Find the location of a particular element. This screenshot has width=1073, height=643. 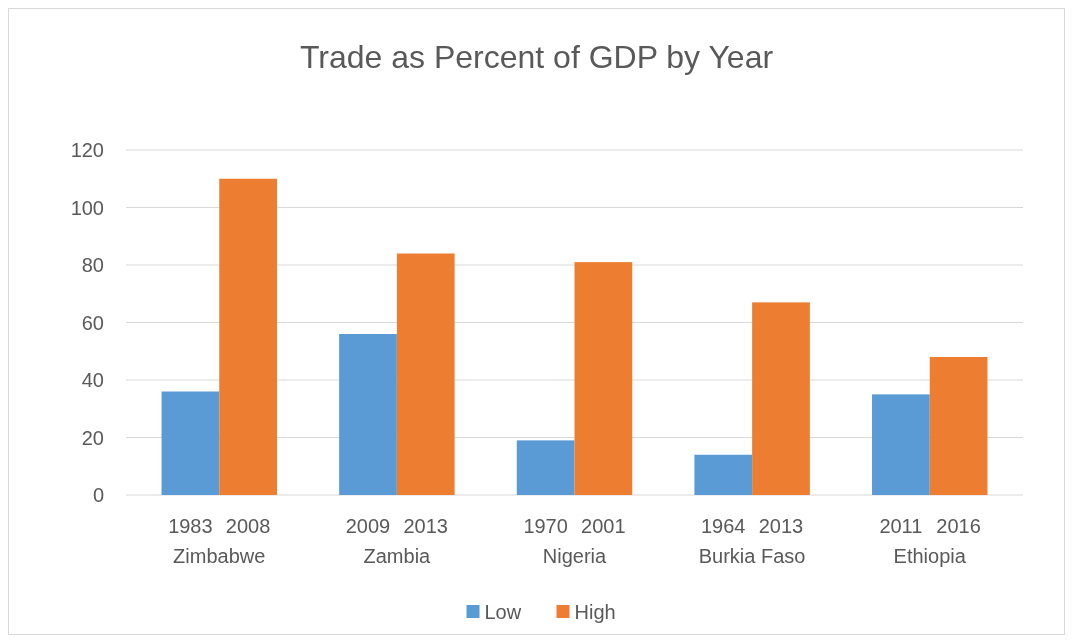

text: 1964 is located at coordinates (723, 526).